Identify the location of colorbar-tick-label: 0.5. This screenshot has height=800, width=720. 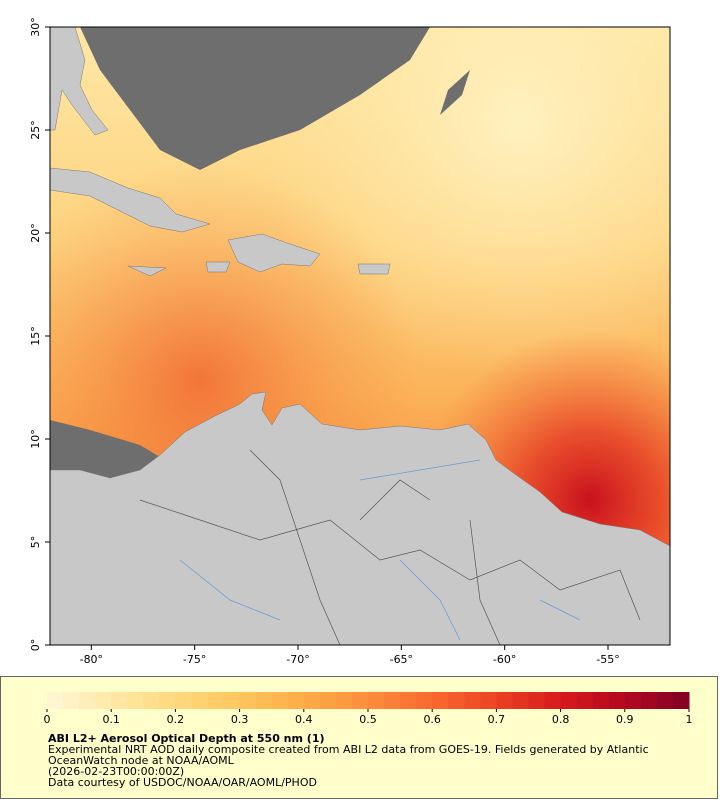
(368, 719).